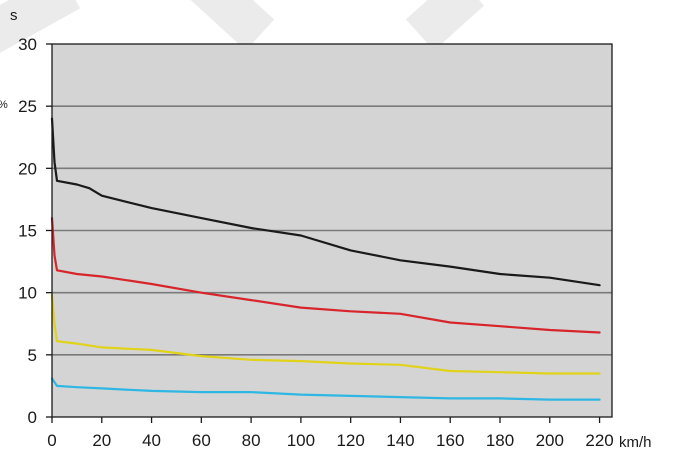 This screenshot has width=677, height=452. What do you see at coordinates (27, 231) in the screenshot?
I see `y-tick-label-15: 15` at bounding box center [27, 231].